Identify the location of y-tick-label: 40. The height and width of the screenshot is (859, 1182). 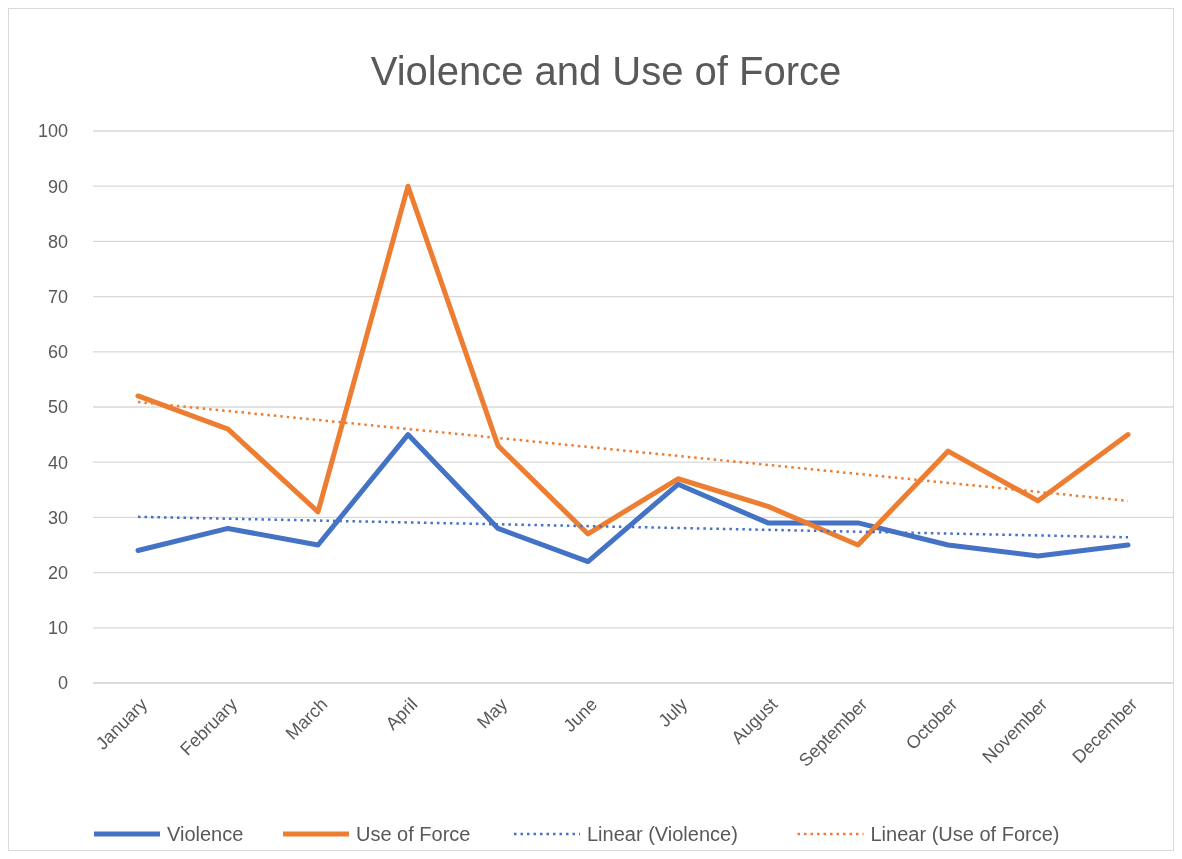
(57, 462).